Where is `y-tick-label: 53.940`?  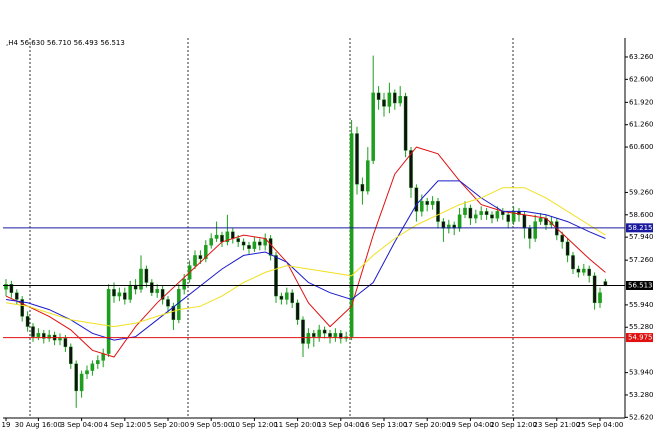 y-tick-label: 53.940 is located at coordinates (641, 373).